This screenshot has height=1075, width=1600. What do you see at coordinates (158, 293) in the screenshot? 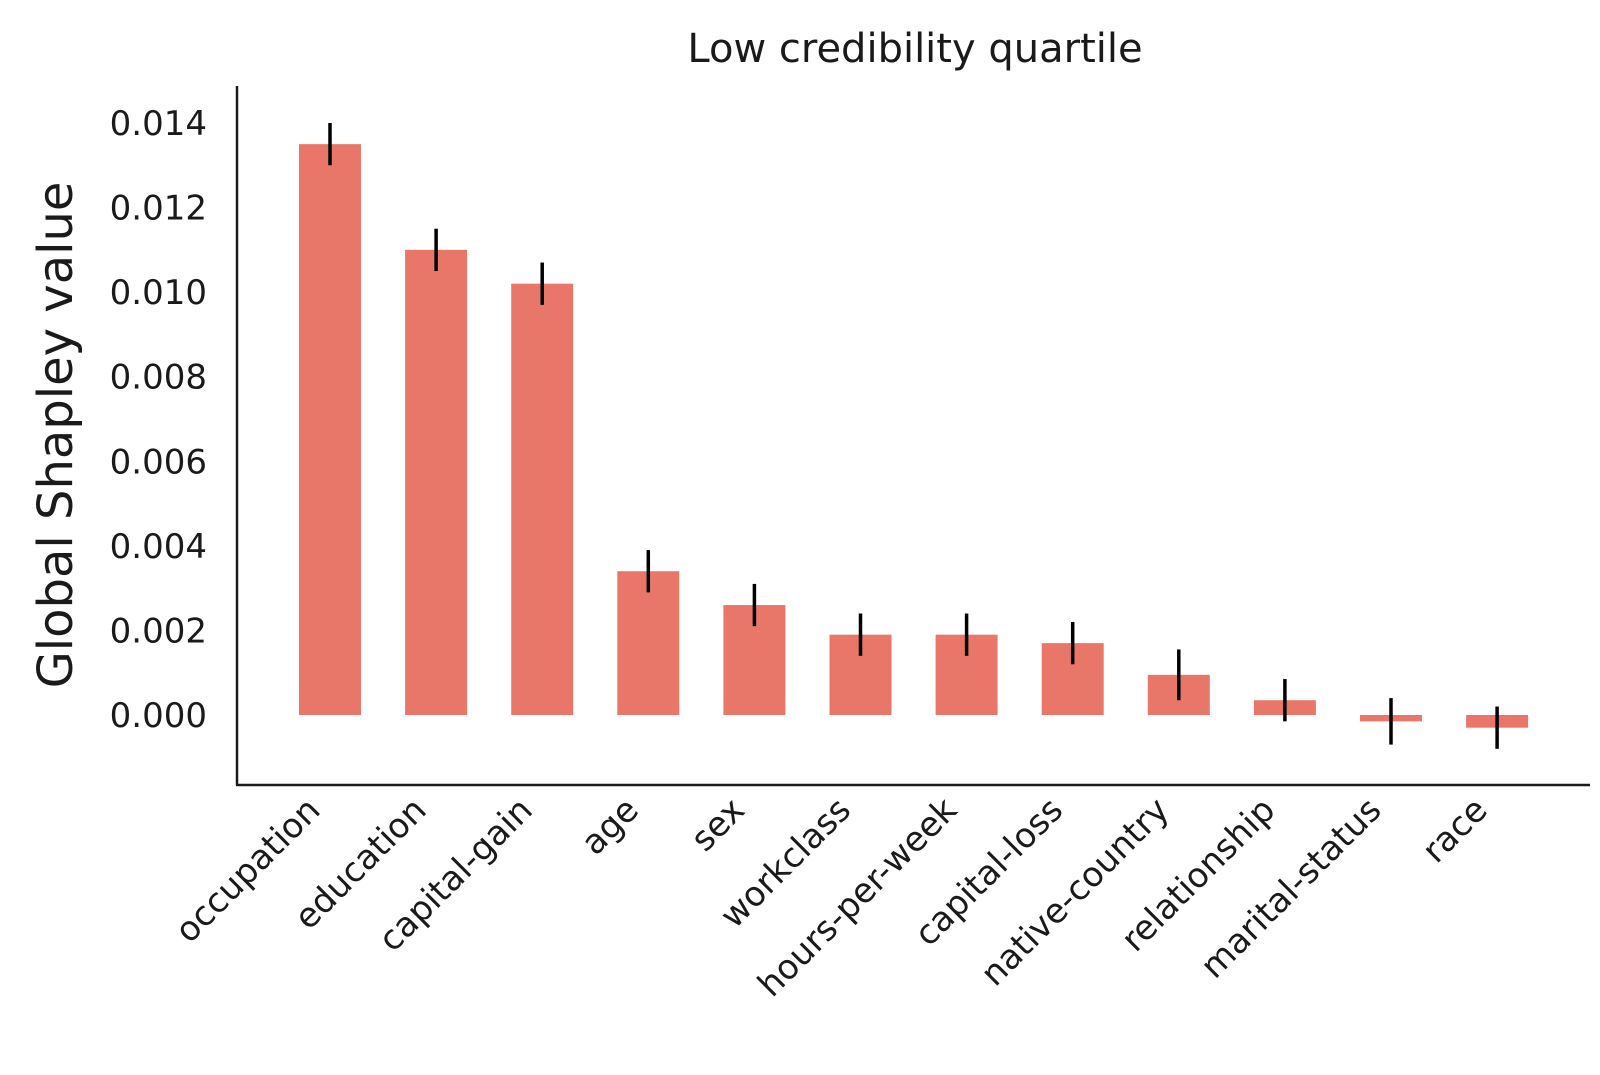
I see `y-tick-label: 0.010` at bounding box center [158, 293].